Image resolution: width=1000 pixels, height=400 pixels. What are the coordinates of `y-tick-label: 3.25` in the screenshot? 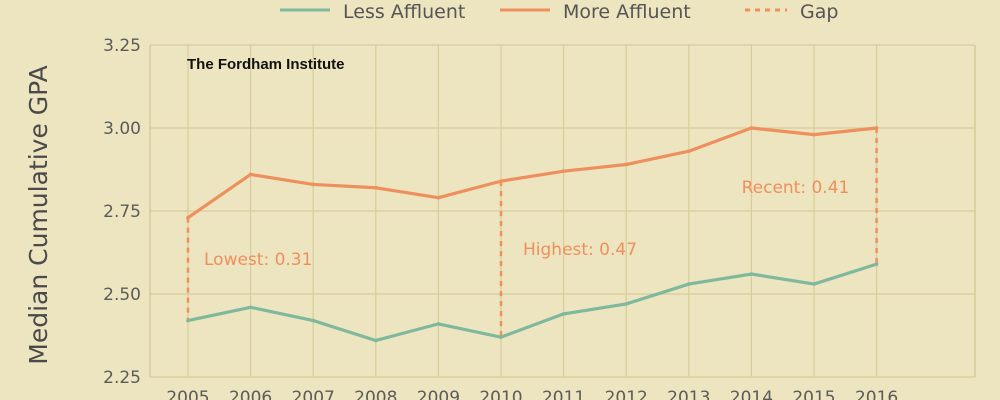 It's located at (122, 46).